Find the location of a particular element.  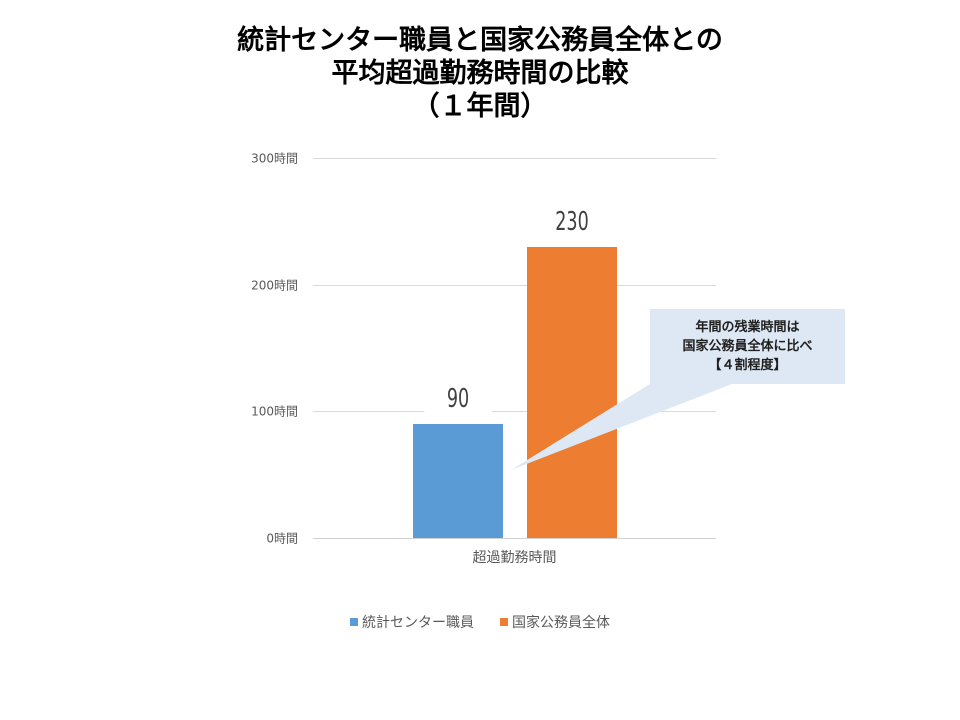

y-tick-100: 100時間 is located at coordinates (274, 411).